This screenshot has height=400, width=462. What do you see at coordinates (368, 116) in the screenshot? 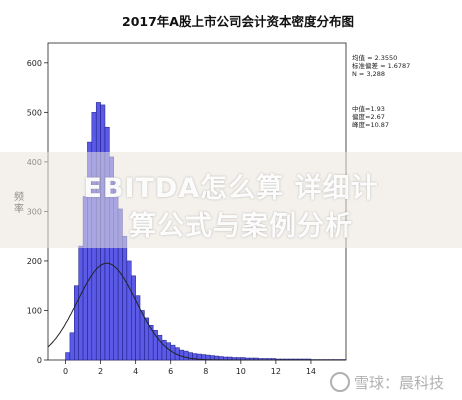
I see `stats-line: 偏度=2.67` at bounding box center [368, 116].